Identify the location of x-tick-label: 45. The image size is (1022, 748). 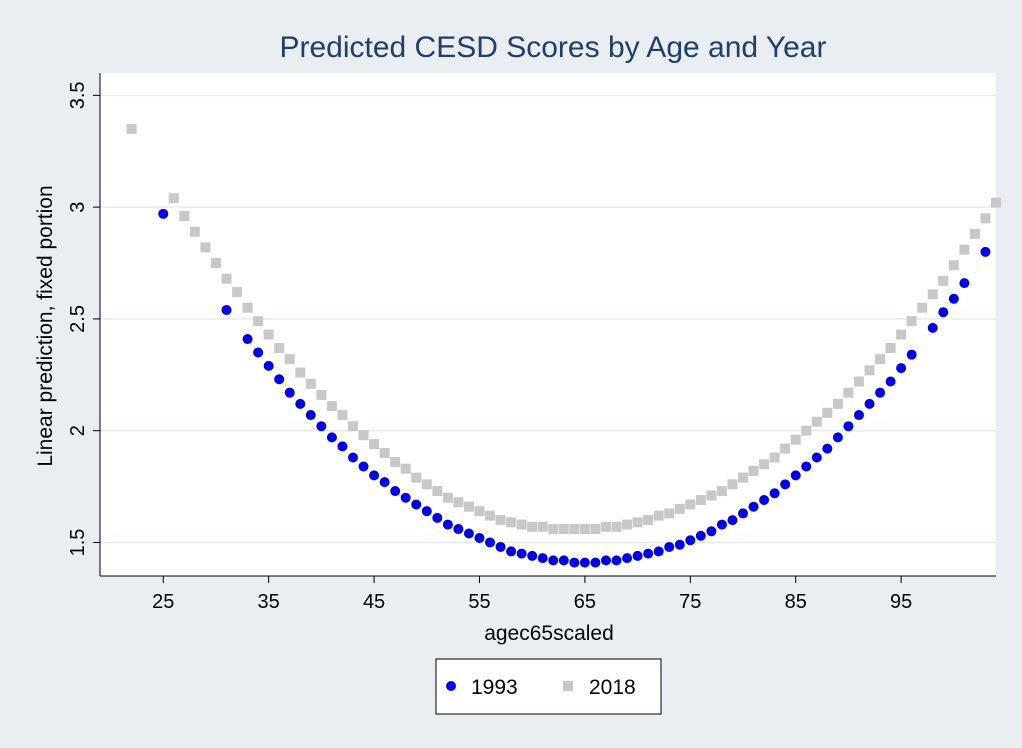
(374, 602).